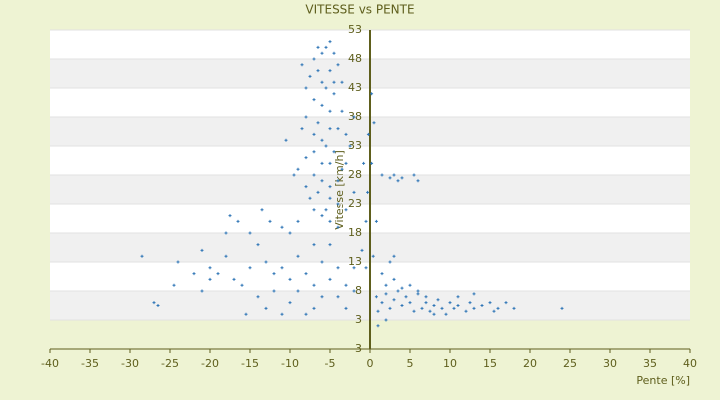 The height and width of the screenshot is (400, 720). Describe the element at coordinates (359, 10) in the screenshot. I see `chart-title: VITESSE vs PENTE` at that location.